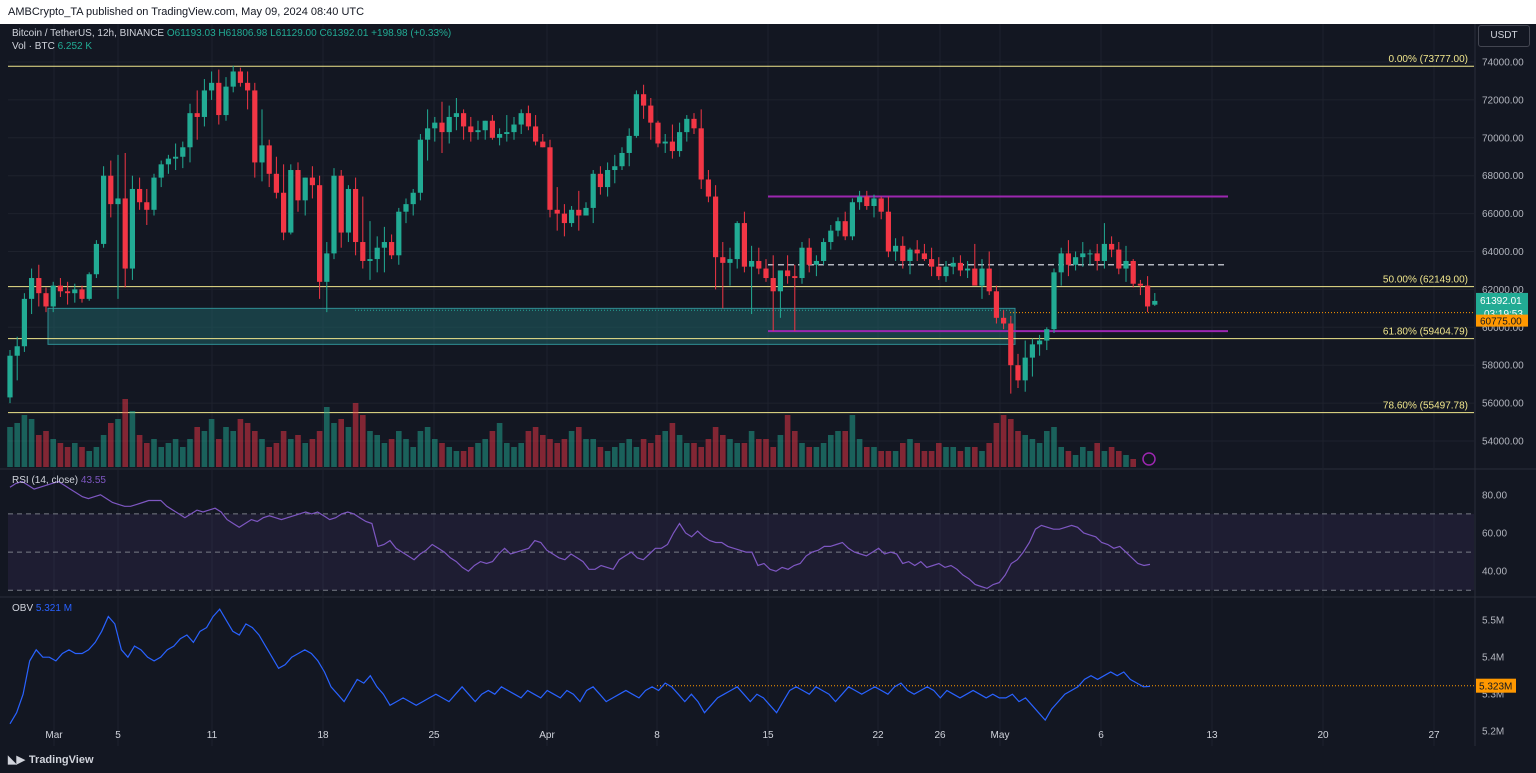  What do you see at coordinates (1503, 328) in the screenshot?
I see `y-tick-label: 60000.00` at bounding box center [1503, 328].